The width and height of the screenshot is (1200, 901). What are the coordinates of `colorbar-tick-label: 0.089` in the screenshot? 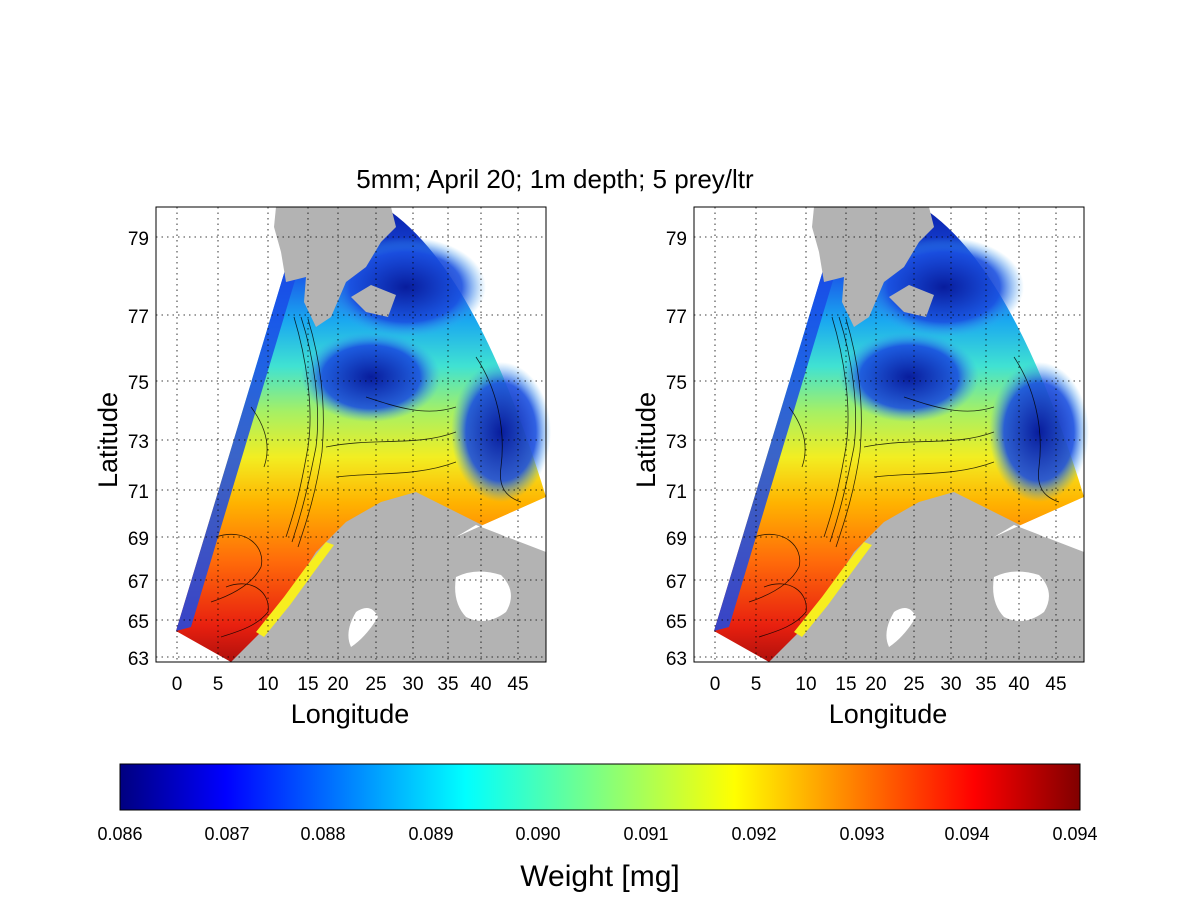 It's located at (430, 834).